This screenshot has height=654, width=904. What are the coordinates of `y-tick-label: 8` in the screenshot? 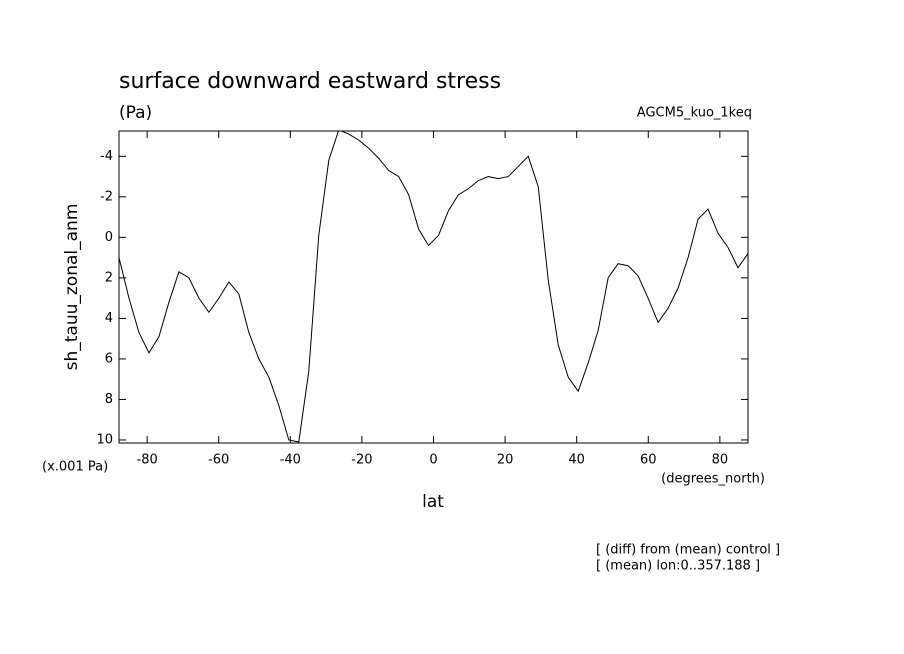 It's located at (109, 399).